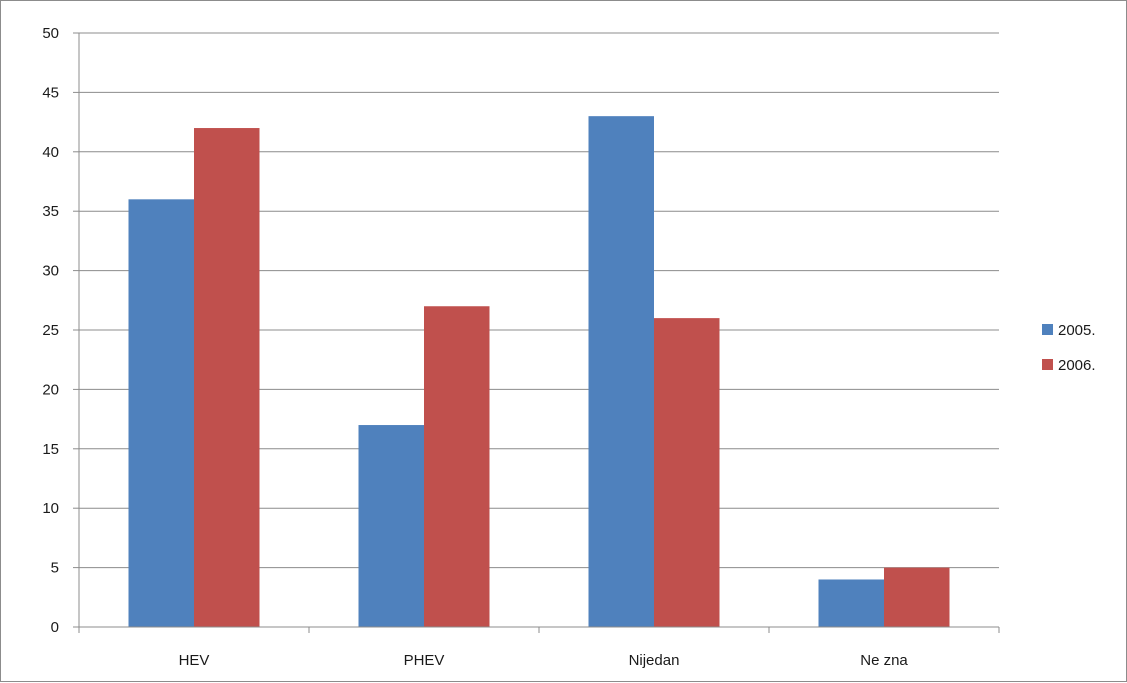 The width and height of the screenshot is (1127, 683). I want to click on legend: 2005. 2006., so click(1069, 348).